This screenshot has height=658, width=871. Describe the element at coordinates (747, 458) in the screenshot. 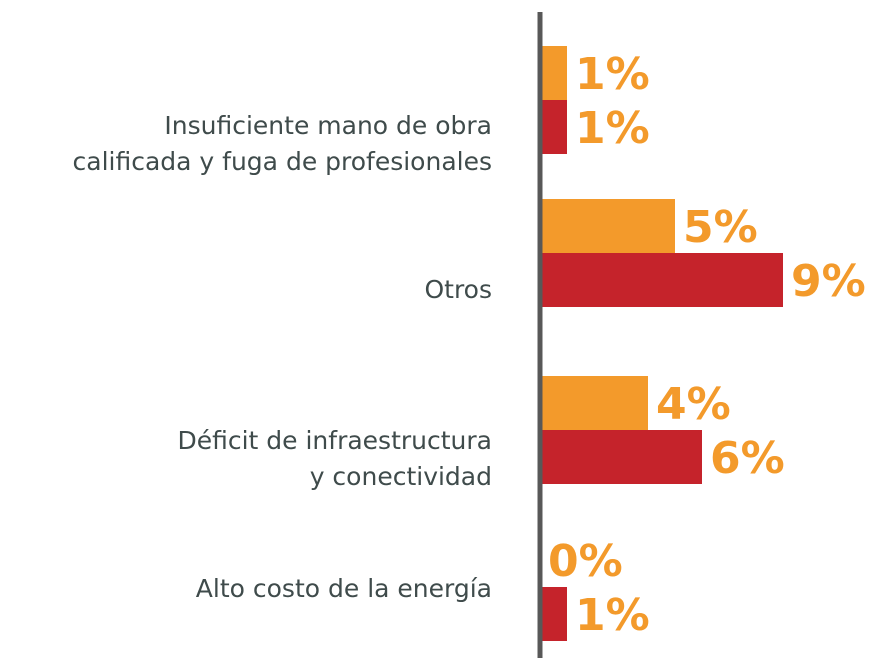

I see `value-label: 6%` at that location.